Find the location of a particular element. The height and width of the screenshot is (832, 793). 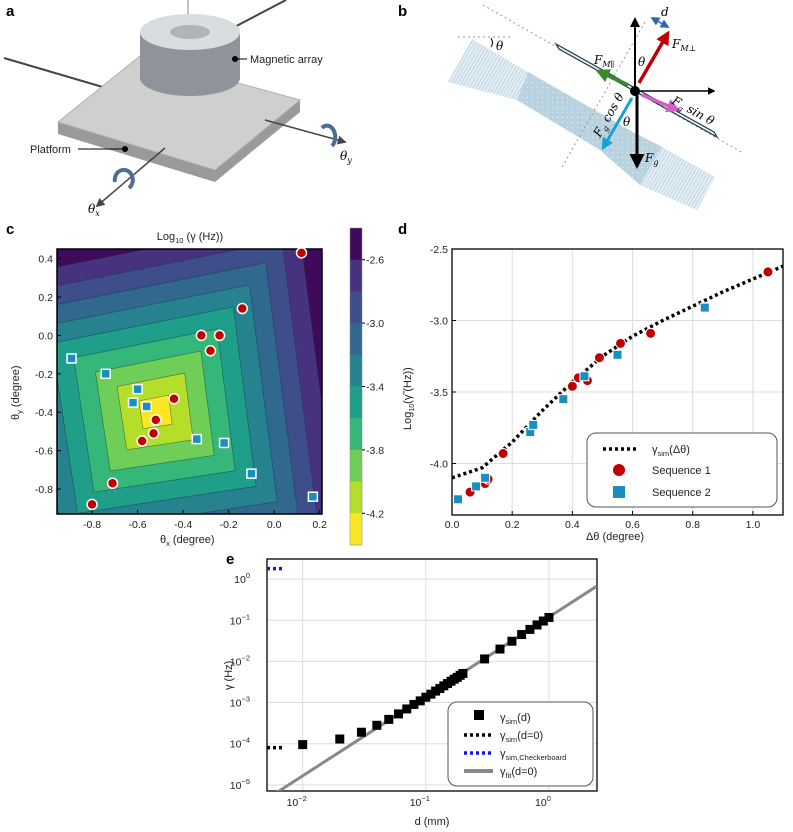

y-tick-label: -0.8 is located at coordinates (44, 490).